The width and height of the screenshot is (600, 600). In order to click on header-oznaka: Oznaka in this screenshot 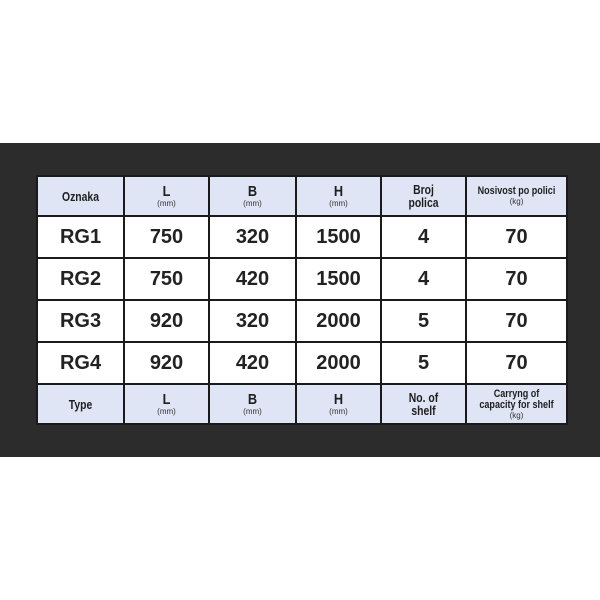, I will do `click(80, 196)`.